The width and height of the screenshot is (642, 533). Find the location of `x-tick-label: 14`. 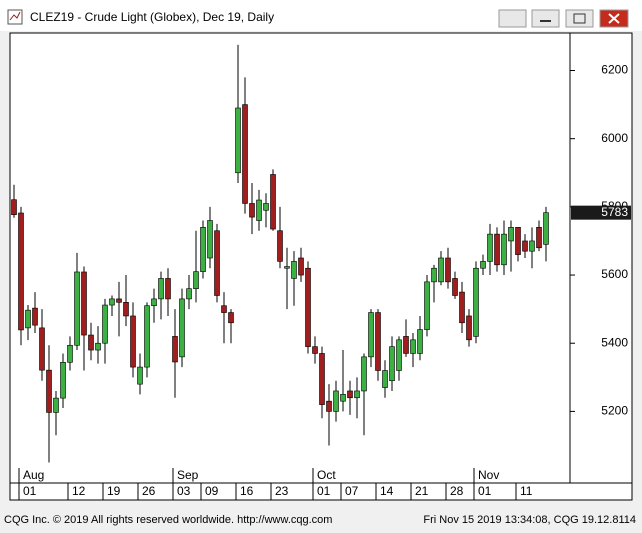

x-tick-label: 14 is located at coordinates (387, 491).